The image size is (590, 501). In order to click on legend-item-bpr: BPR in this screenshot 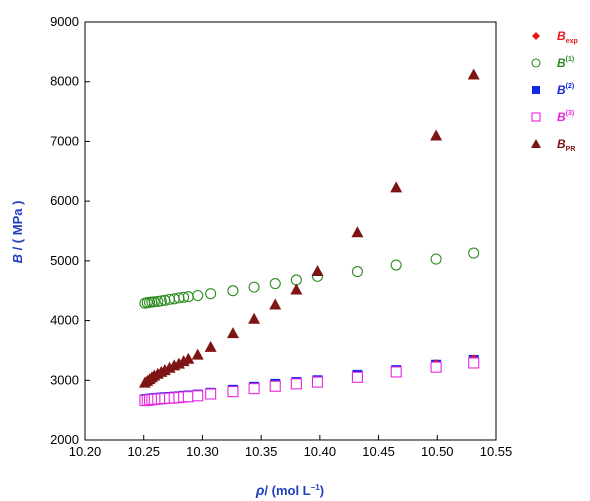, I will do `click(553, 145)`.